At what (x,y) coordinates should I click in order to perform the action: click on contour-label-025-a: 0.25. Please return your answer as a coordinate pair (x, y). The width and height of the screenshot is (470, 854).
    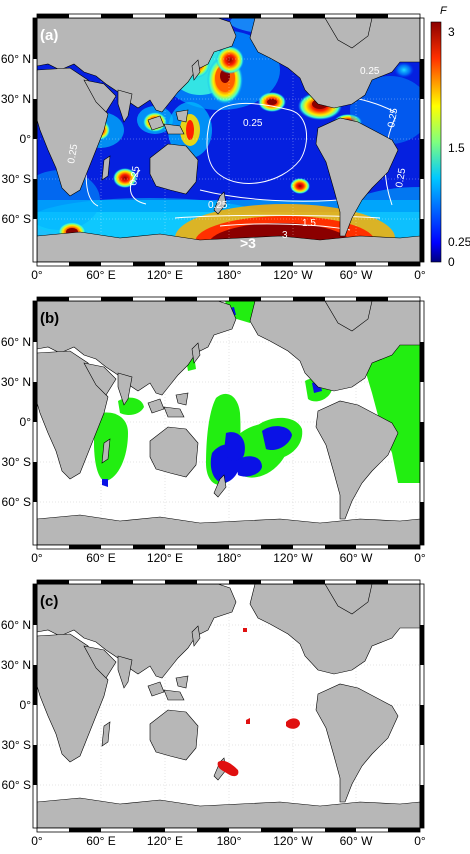
    Looking at the image, I should click on (253, 123).